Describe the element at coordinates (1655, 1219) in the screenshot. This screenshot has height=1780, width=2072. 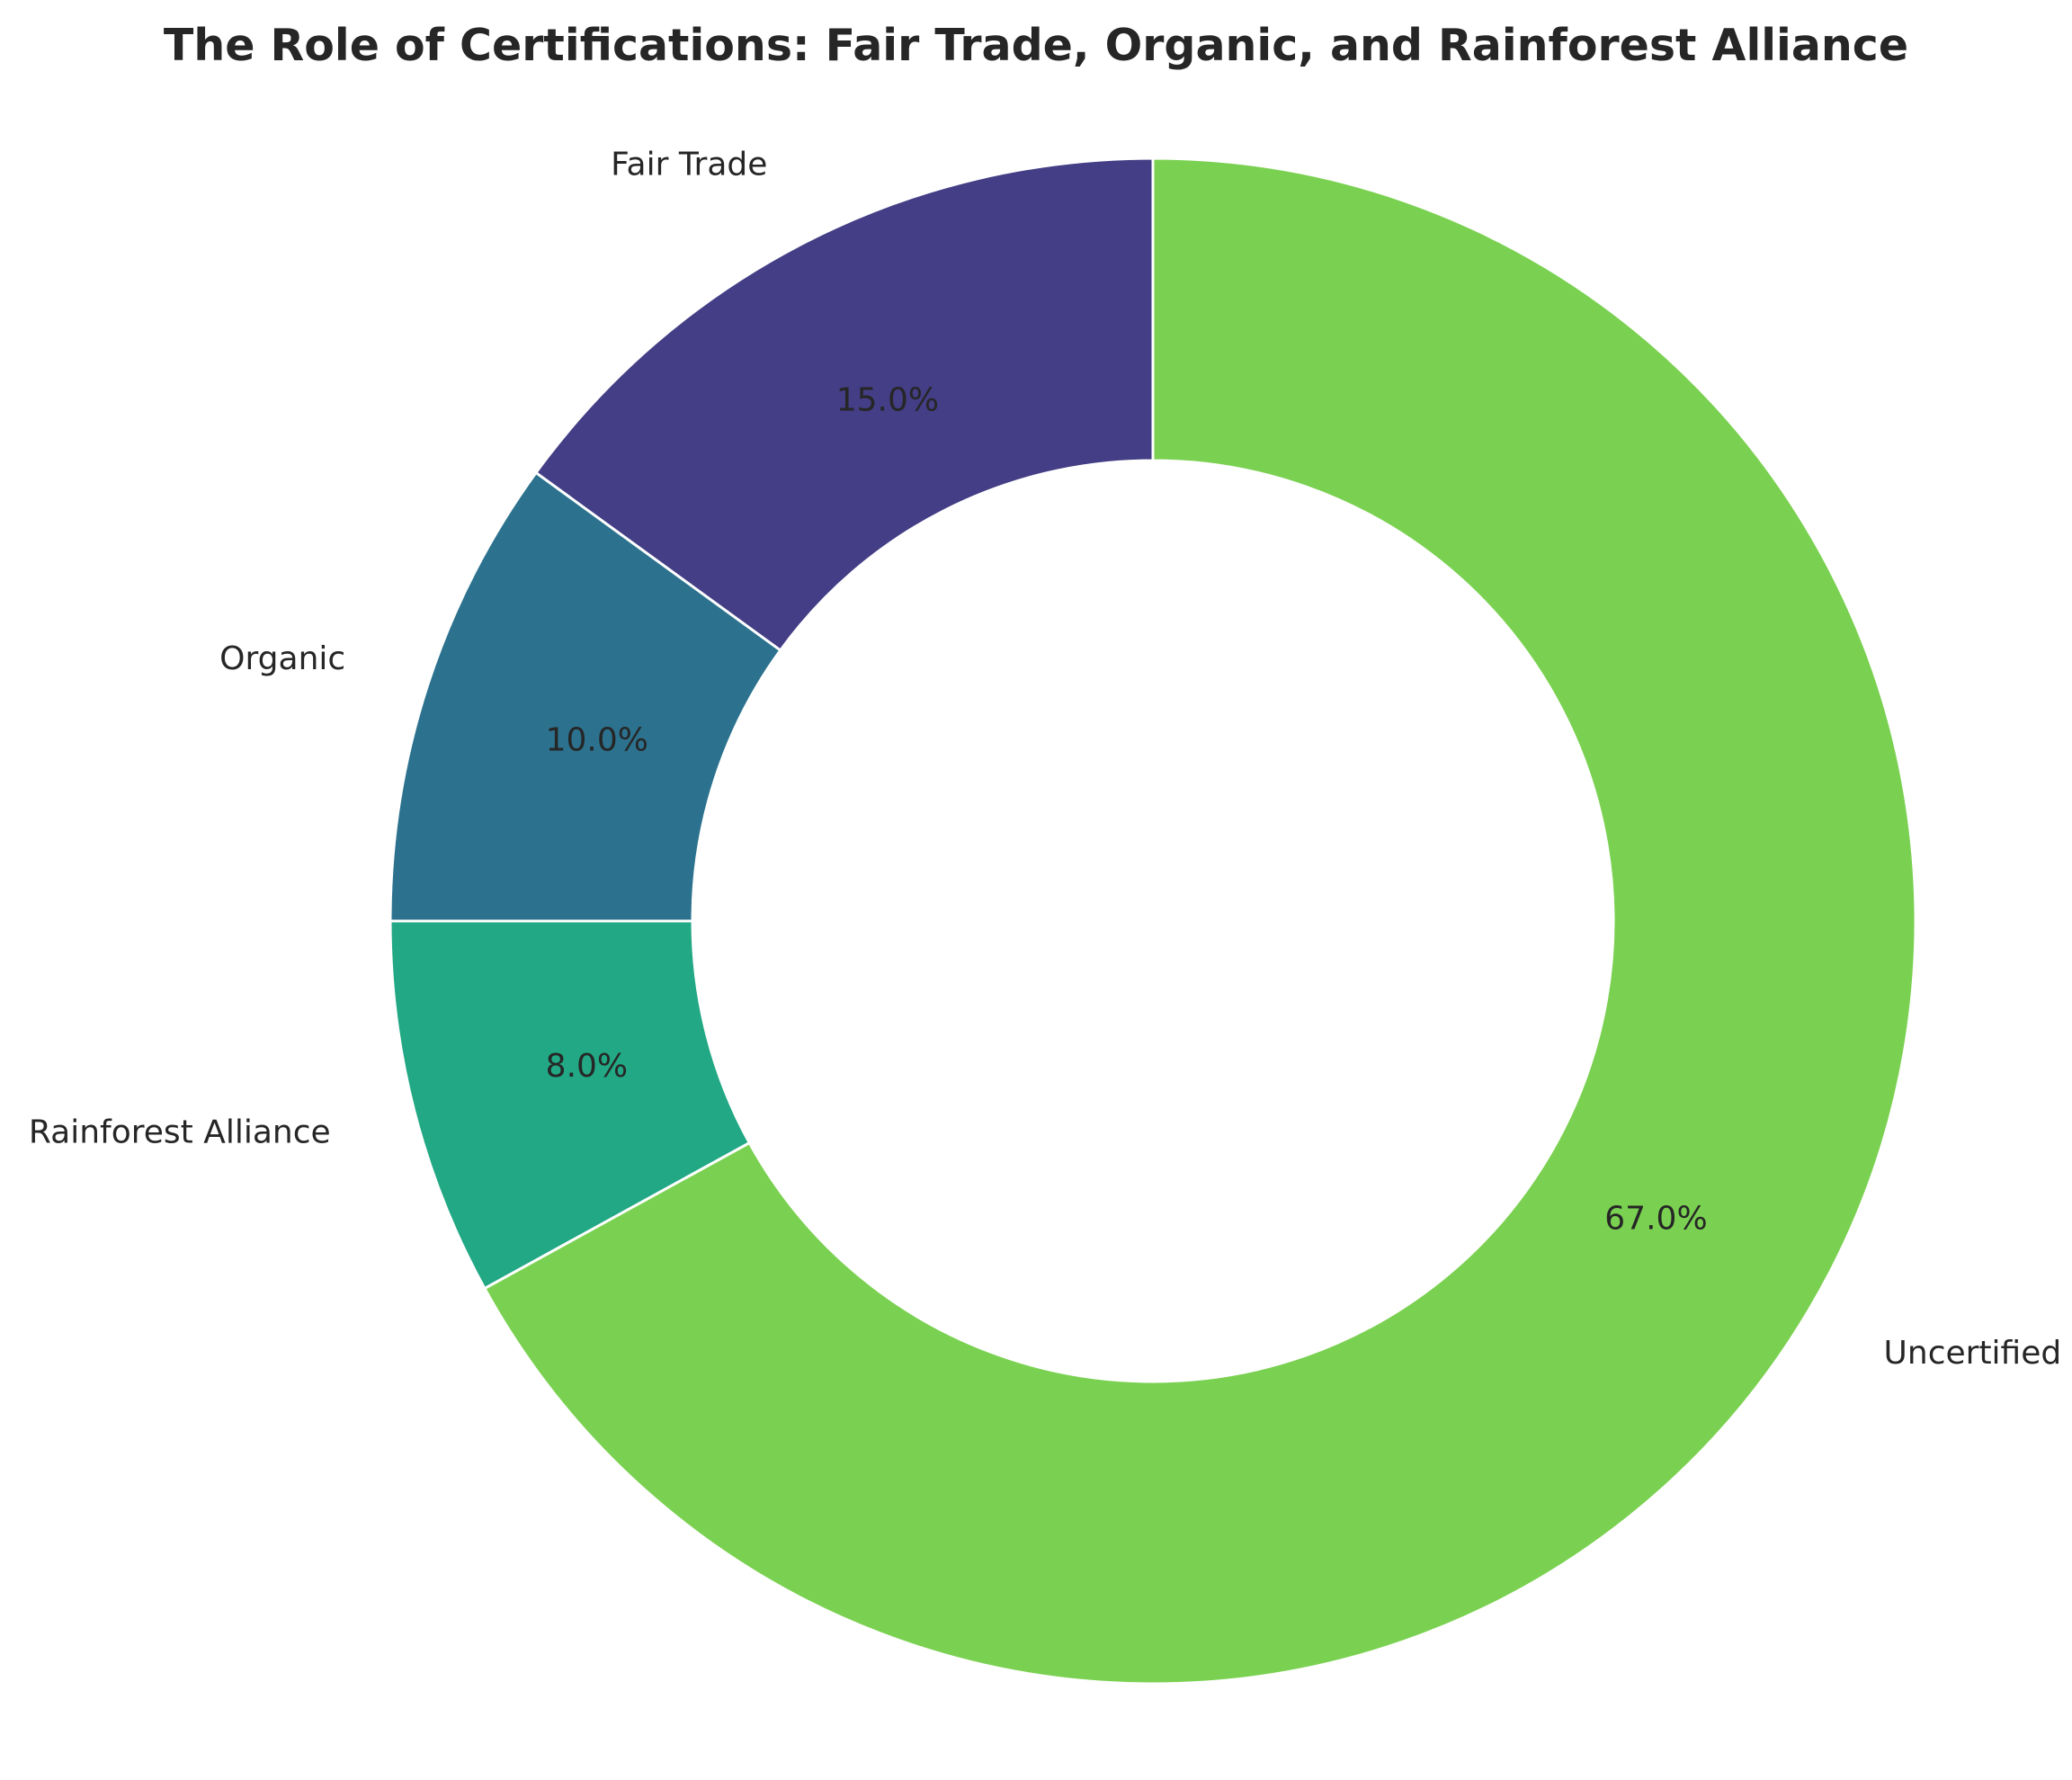
I see `pct-label-uncertified: 67.0%` at that location.